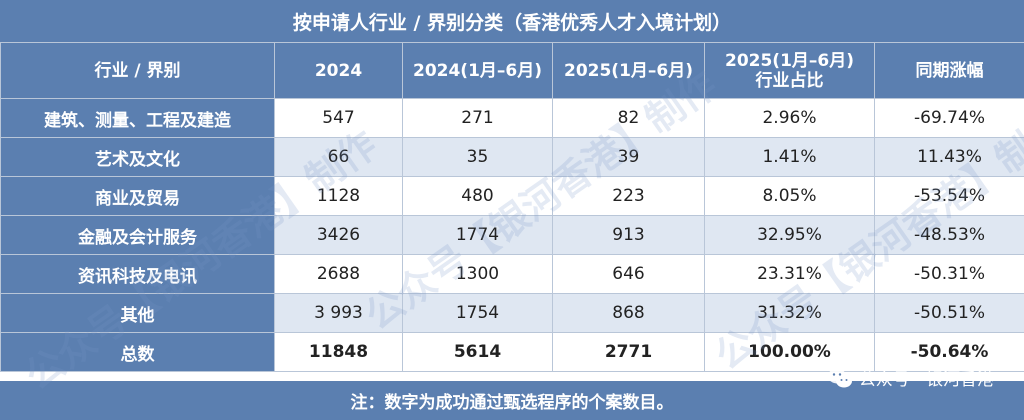 This screenshot has height=420, width=1024. What do you see at coordinates (949, 352) in the screenshot?
I see `total-change: -50.64%` at bounding box center [949, 352].